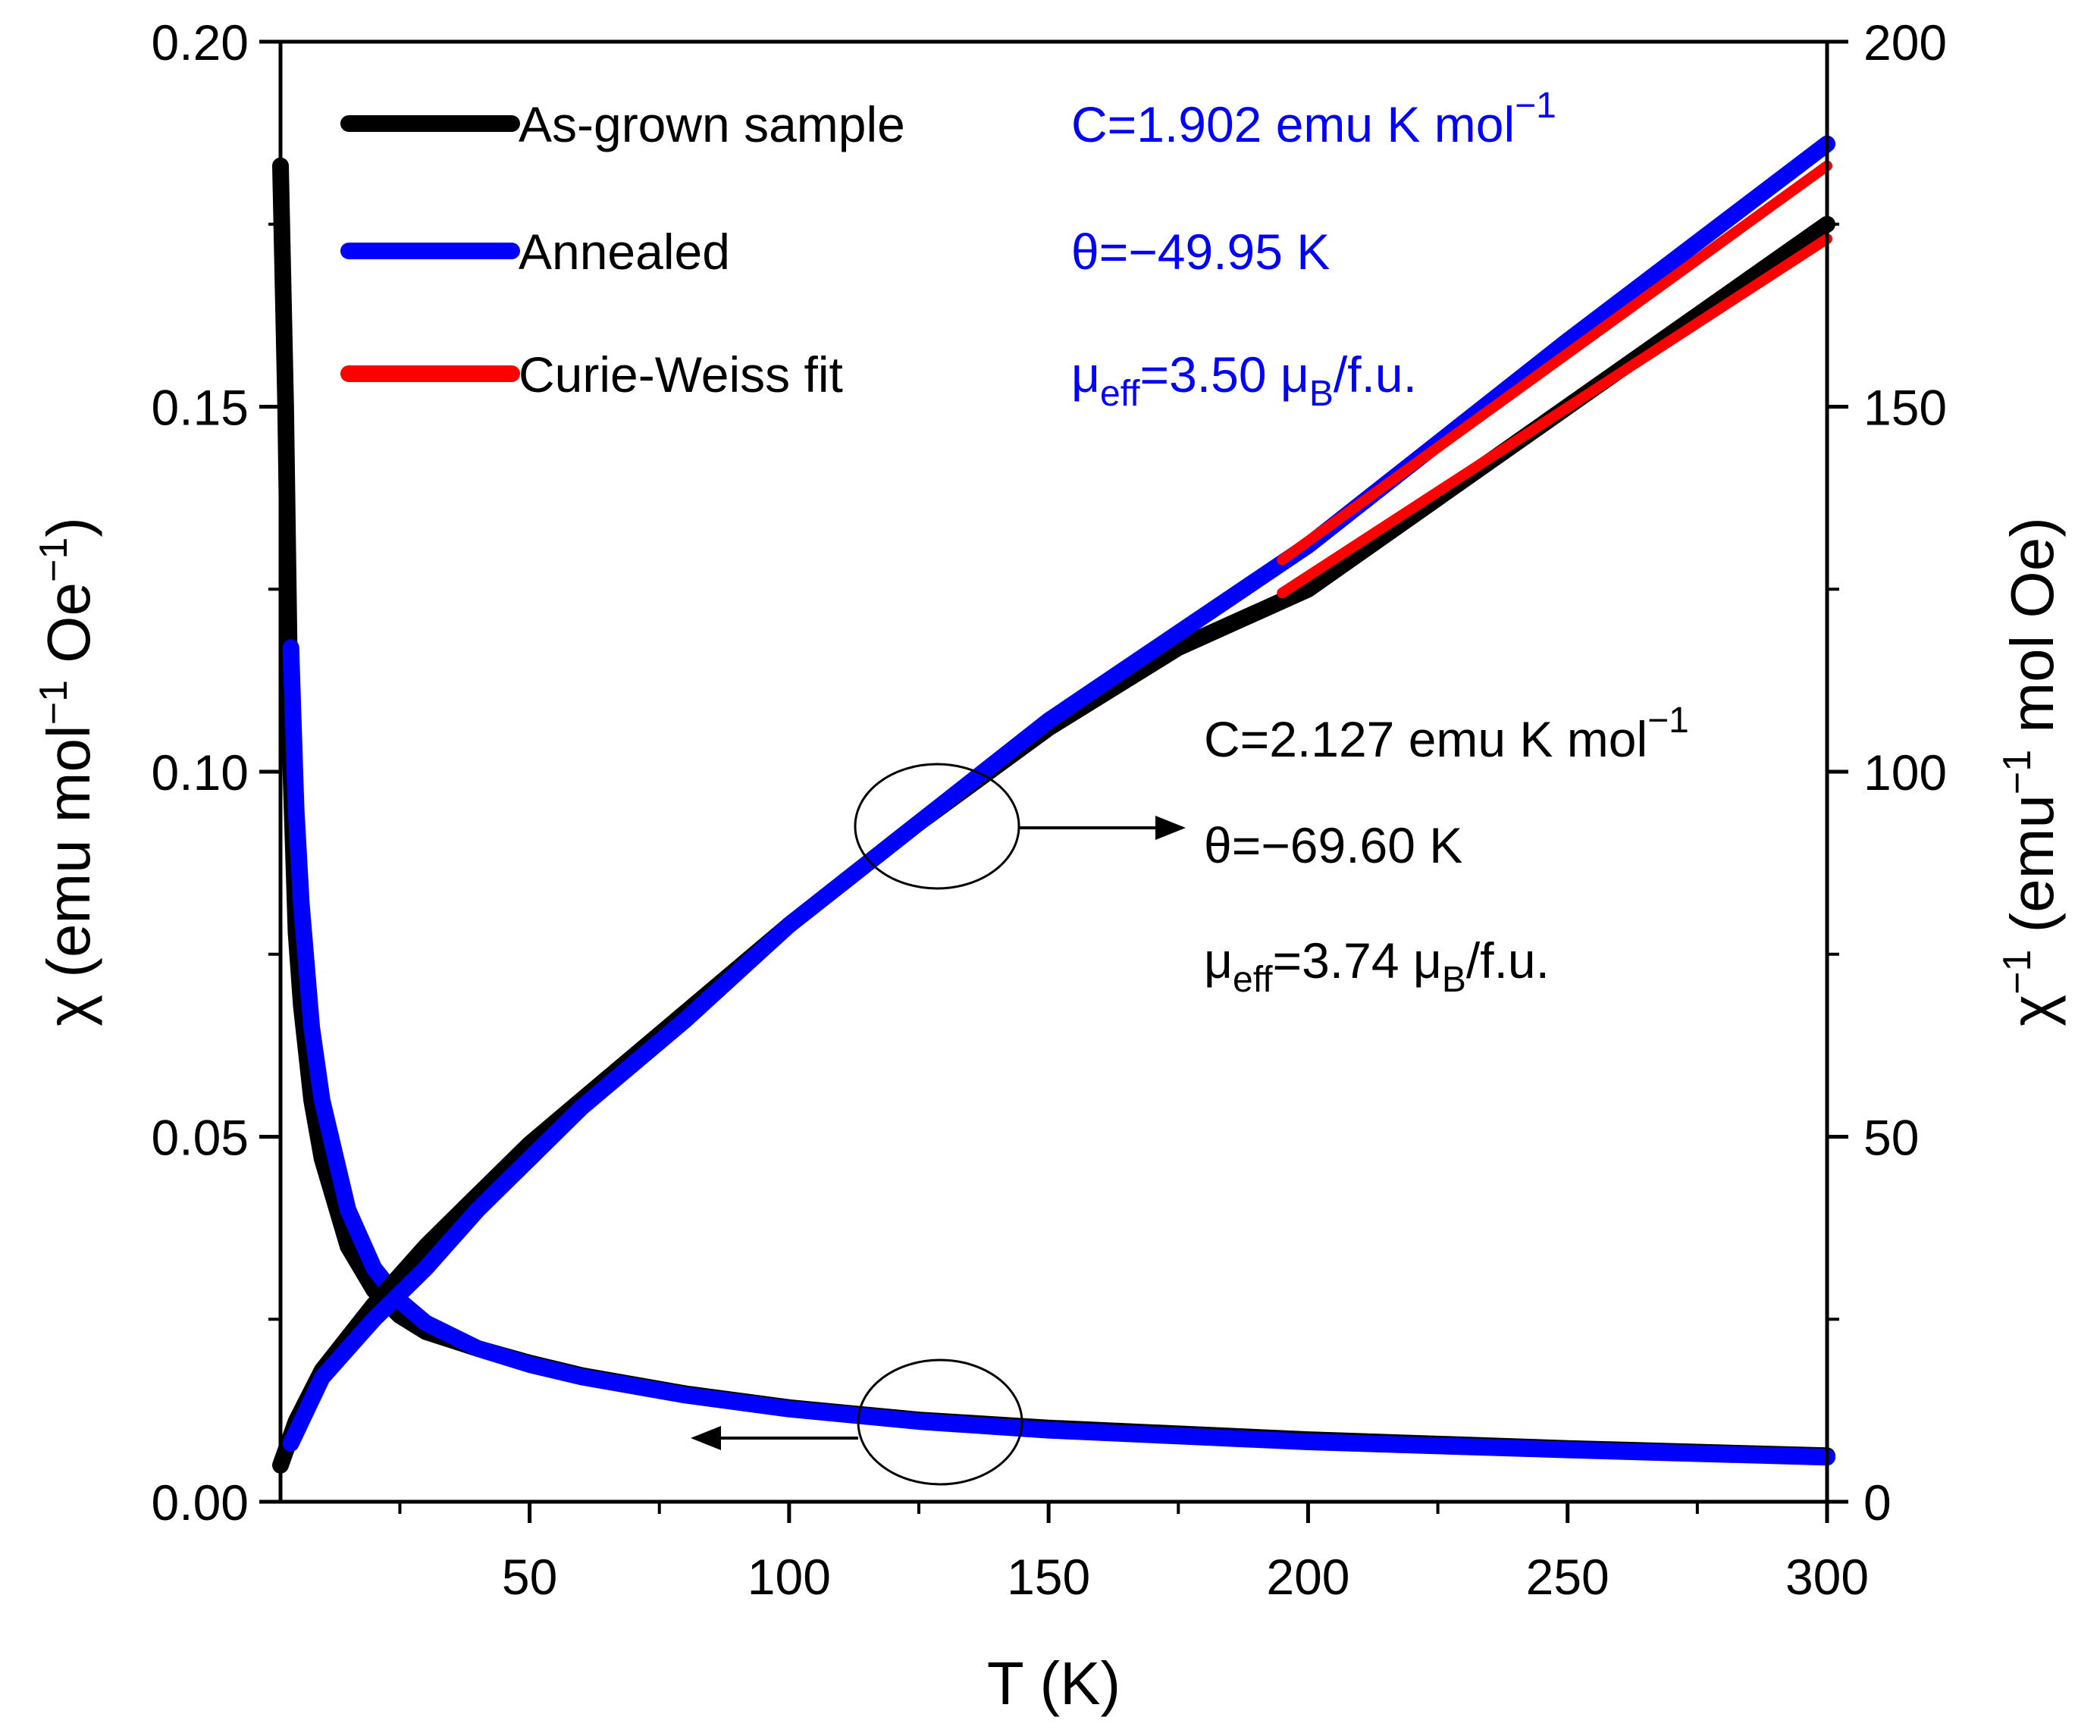 This screenshot has width=2100, height=1736. I want to click on y-left-tick-label: 0.15, so click(200, 408).